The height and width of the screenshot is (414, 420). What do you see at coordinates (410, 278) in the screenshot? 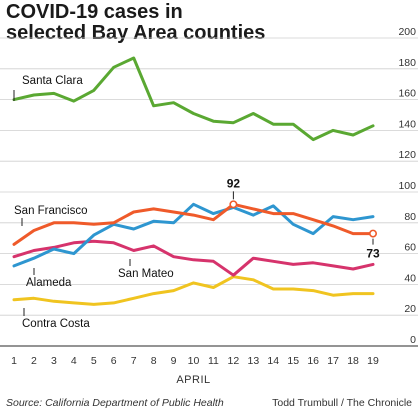
I see `y-tick-label-40: 40` at bounding box center [410, 278].